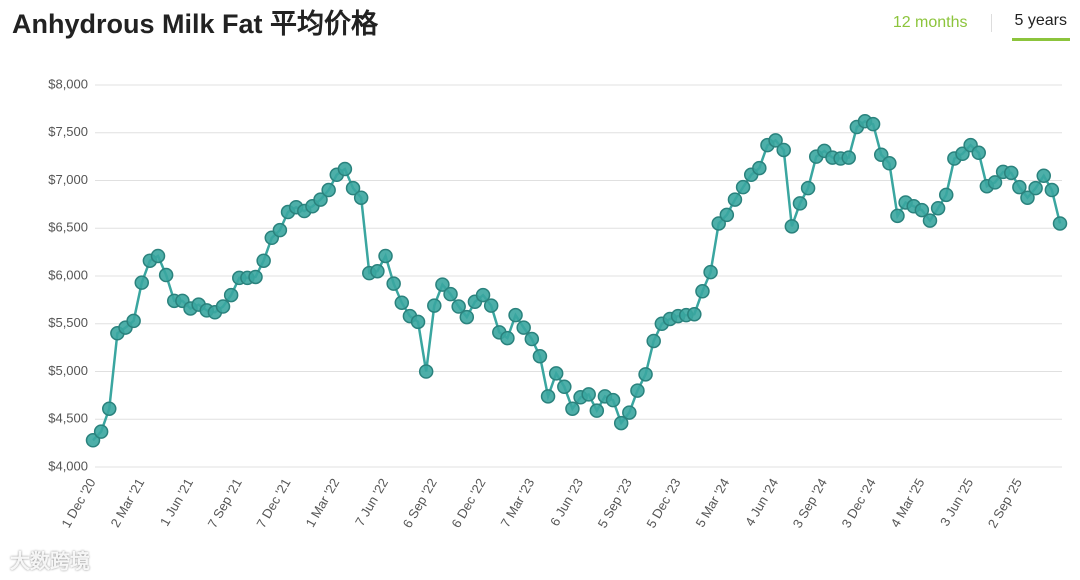 The width and height of the screenshot is (1080, 580). I want to click on y-tick-label: $6,500, so click(68, 227).